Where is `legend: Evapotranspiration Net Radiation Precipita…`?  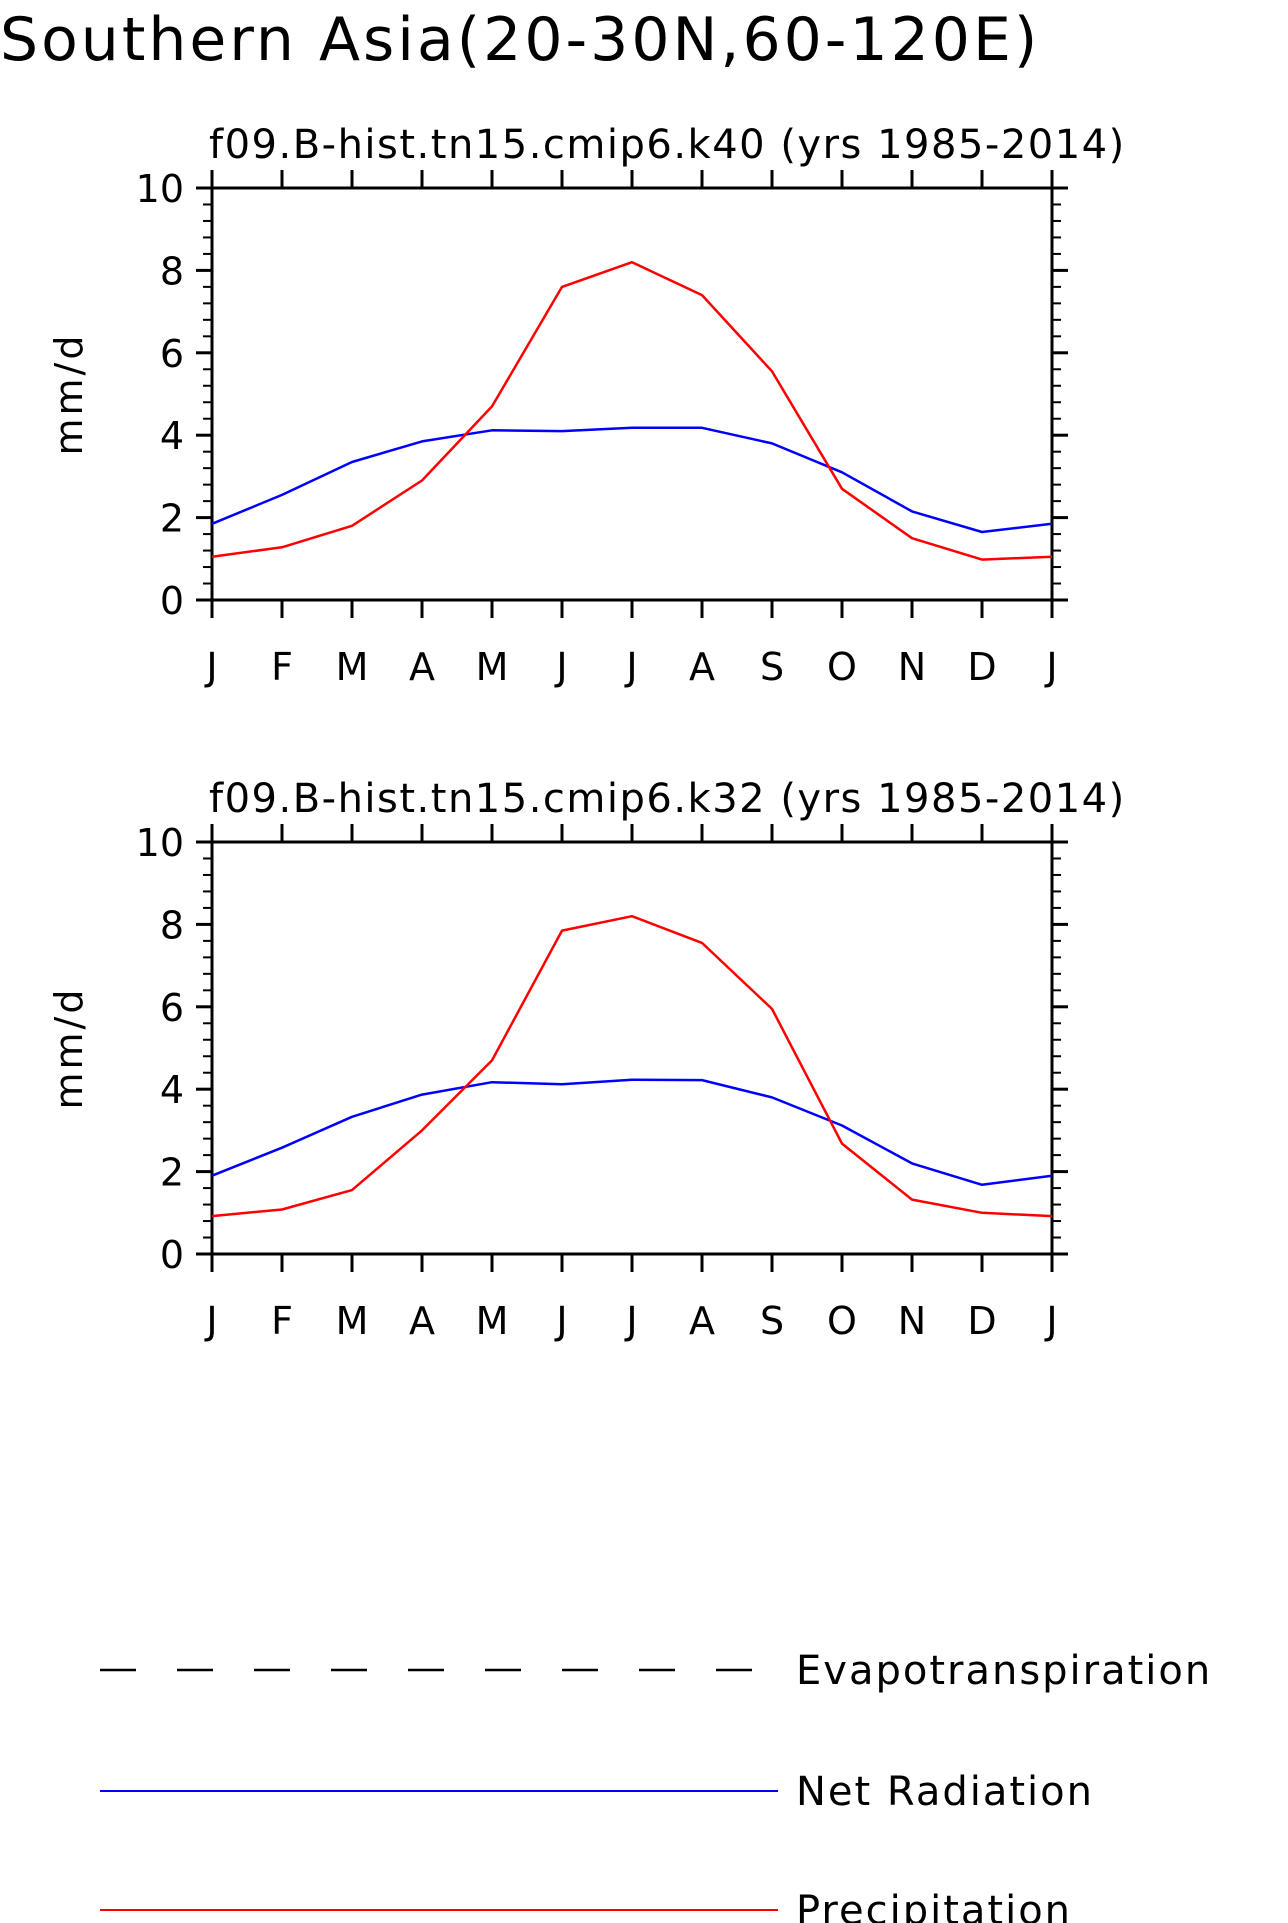
legend: Evapotranspiration Net Radiation Precipita… is located at coordinates (656, 1785).